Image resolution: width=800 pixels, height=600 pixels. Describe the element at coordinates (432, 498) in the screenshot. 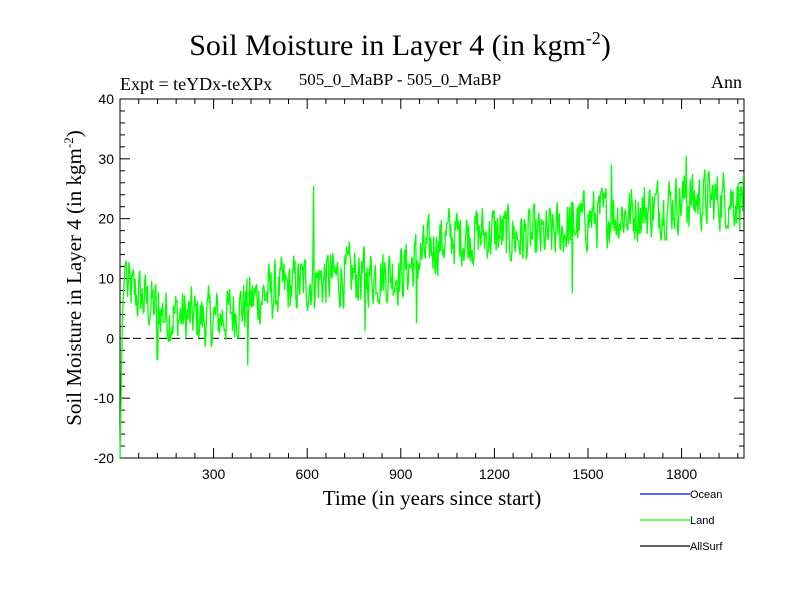

I see `x-axis-label: Time (in years since start)` at that location.